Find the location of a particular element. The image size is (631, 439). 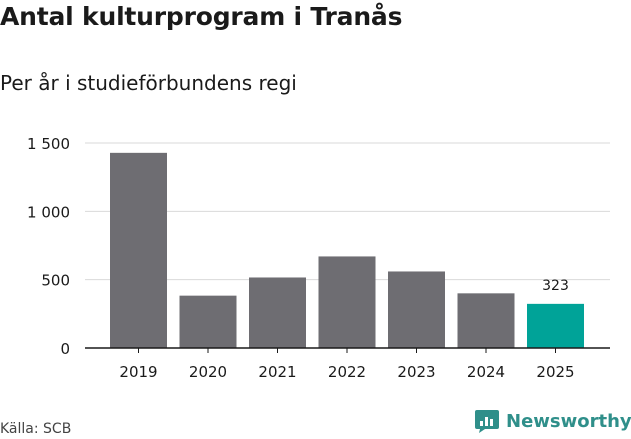

bar-2024 is located at coordinates (486, 320).